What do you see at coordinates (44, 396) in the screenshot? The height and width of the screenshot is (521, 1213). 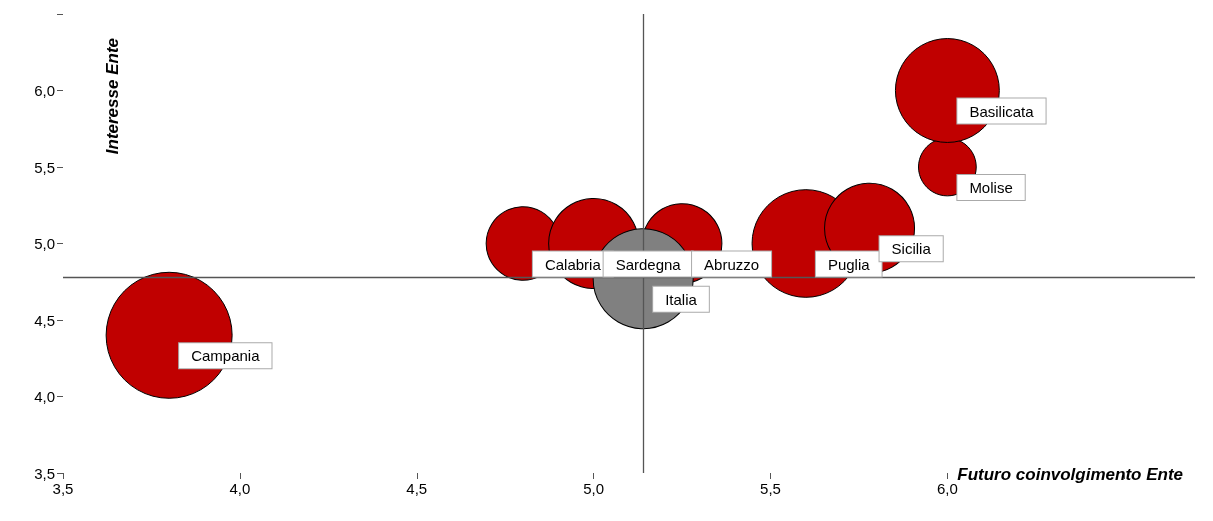 I see `y-tick-label: 4,0` at bounding box center [44, 396].